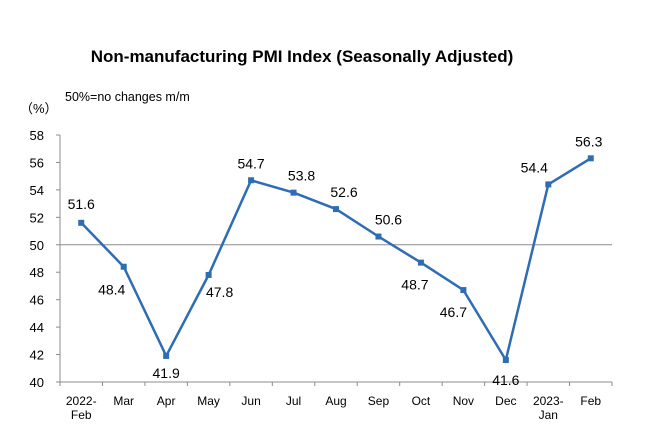  Describe the element at coordinates (534, 167) in the screenshot. I see `data-label: 54.4` at that location.